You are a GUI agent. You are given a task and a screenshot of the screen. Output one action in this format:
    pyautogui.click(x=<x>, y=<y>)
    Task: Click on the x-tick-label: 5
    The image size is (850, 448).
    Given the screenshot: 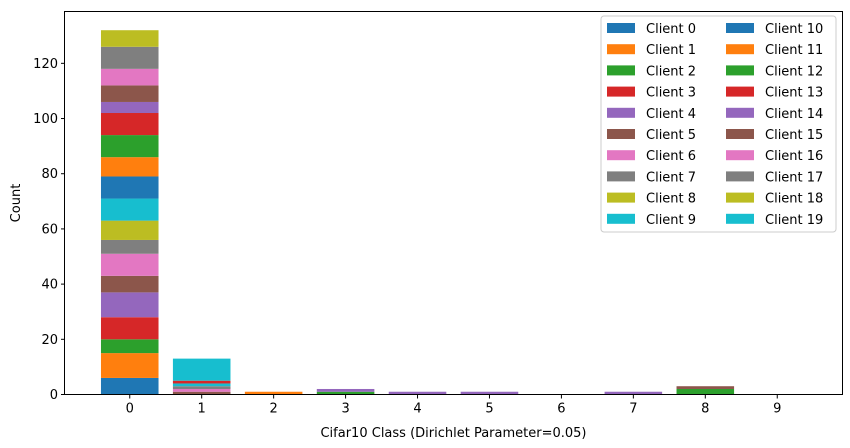 What is the action you would take?
    pyautogui.click(x=489, y=409)
    